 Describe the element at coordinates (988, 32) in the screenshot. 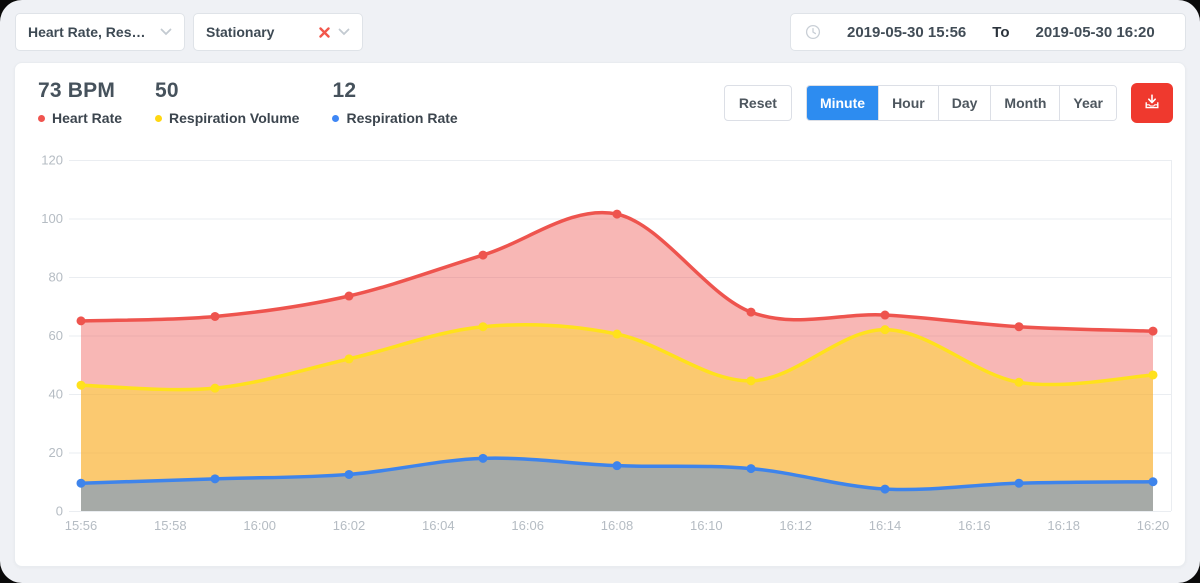

I see `date-range-picker: 2019-05-30 15:56 To 2019-05-30 16:20` at that location.